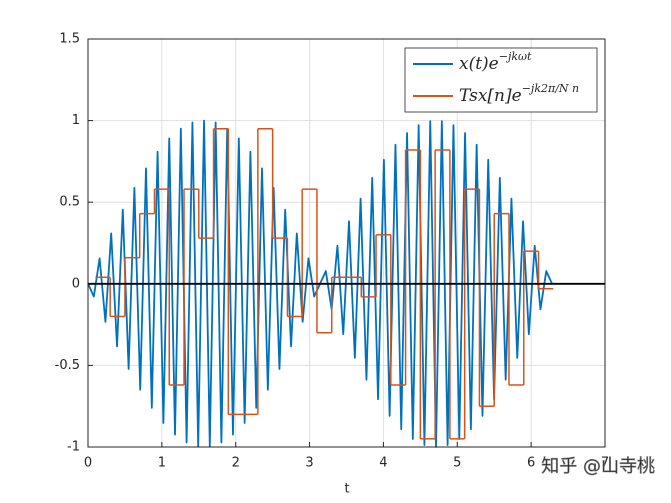  What do you see at coordinates (309, 463) in the screenshot?
I see `x-tick-label: 3` at bounding box center [309, 463].